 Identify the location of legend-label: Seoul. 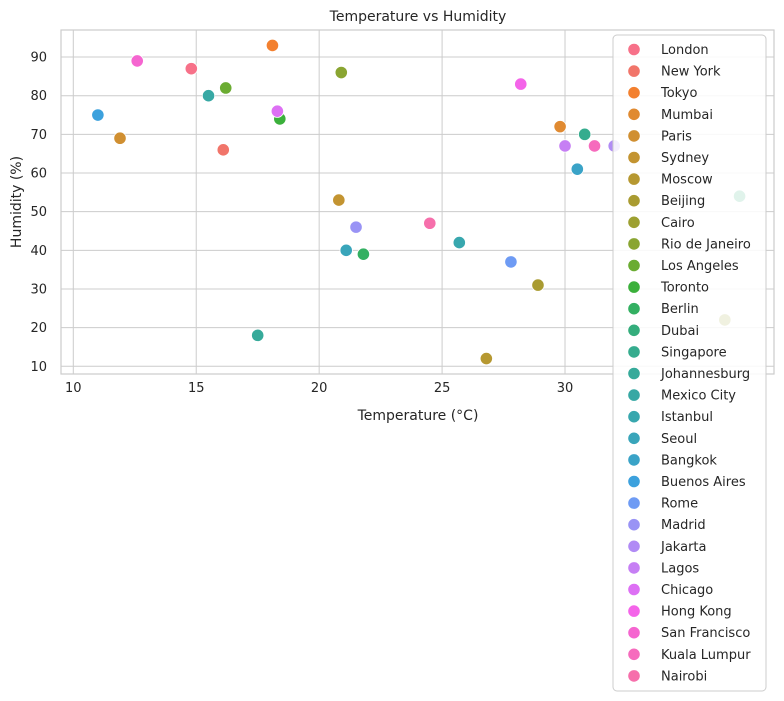
(679, 439).